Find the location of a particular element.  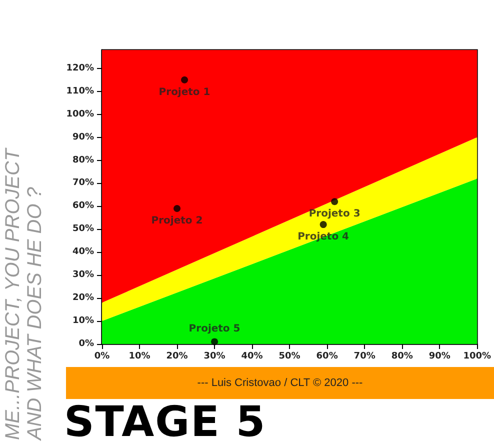

x-tick-label: 40% is located at coordinates (252, 357).